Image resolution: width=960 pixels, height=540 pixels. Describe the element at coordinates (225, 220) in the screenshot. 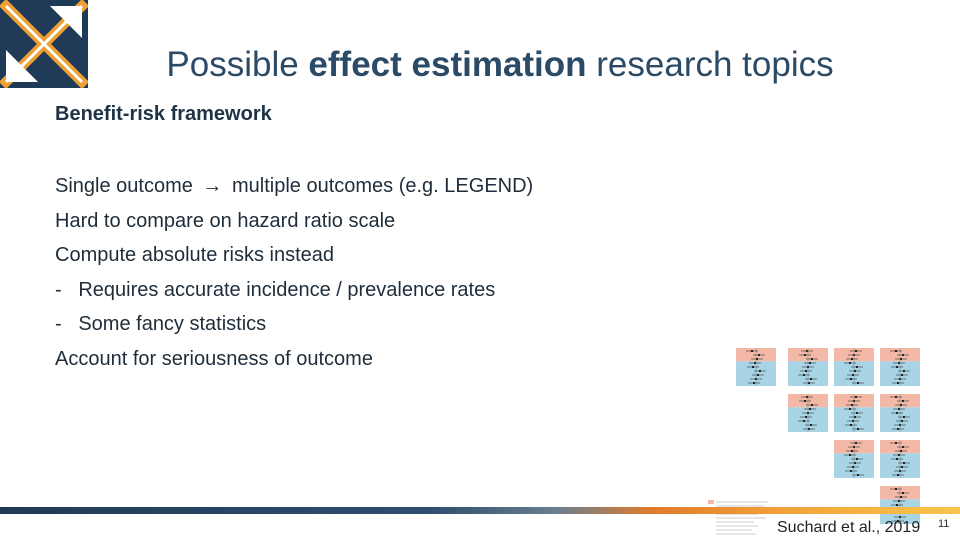

I see `body-line: Hard to compare on hazard ratio scale` at that location.